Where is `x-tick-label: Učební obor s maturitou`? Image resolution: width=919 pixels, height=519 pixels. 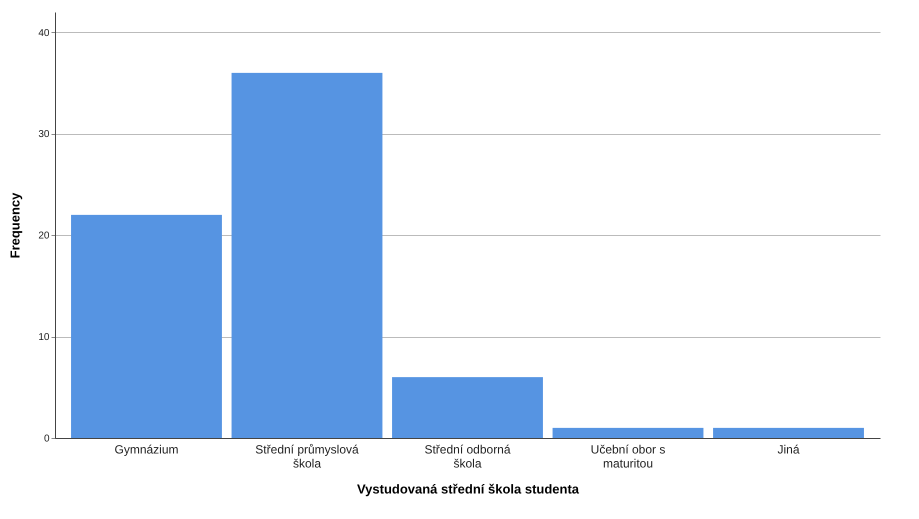
x-tick-label: Učební obor s maturitou is located at coordinates (628, 456).